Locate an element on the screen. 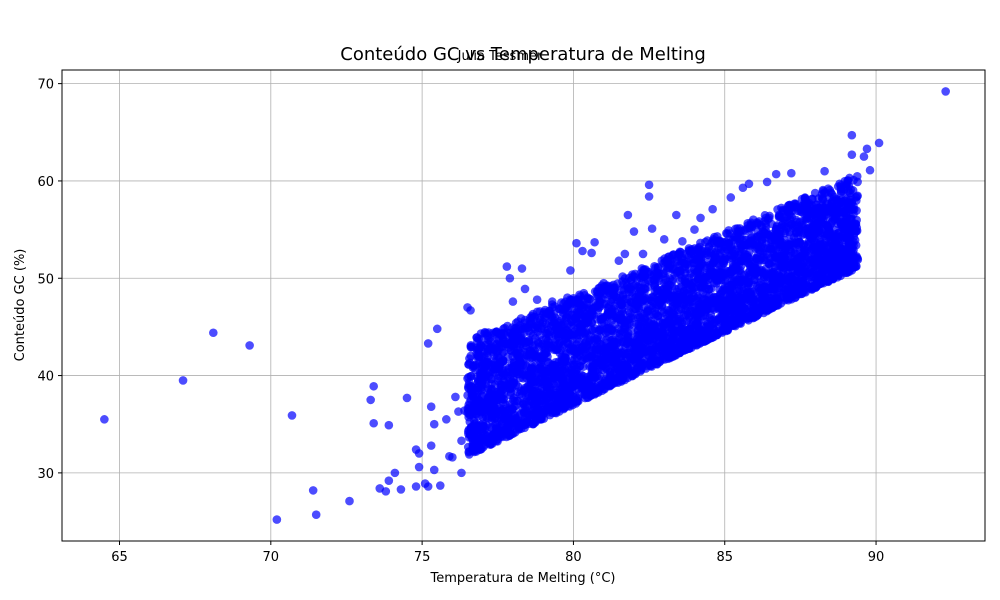 The width and height of the screenshot is (1000, 600). x-tick-label: 70 is located at coordinates (271, 557).